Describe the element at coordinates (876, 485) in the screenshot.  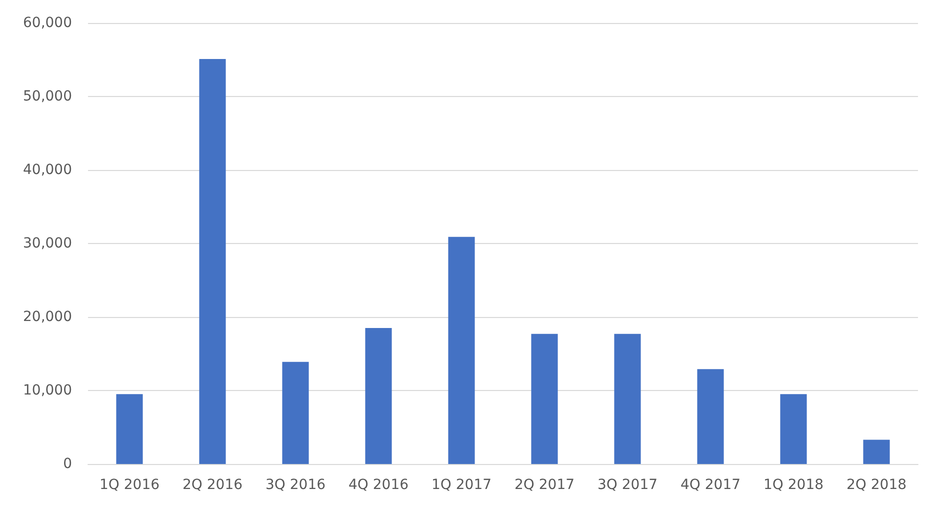
I see `x-tick-label: 2Q 2018` at that location.